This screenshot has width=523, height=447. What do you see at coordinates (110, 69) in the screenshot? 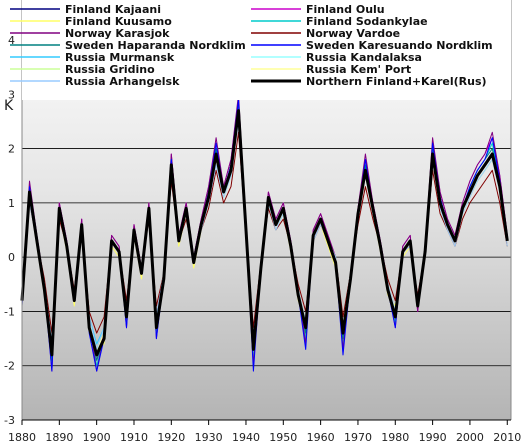
I see `legend-label-10: Russia Gridino` at bounding box center [110, 69].